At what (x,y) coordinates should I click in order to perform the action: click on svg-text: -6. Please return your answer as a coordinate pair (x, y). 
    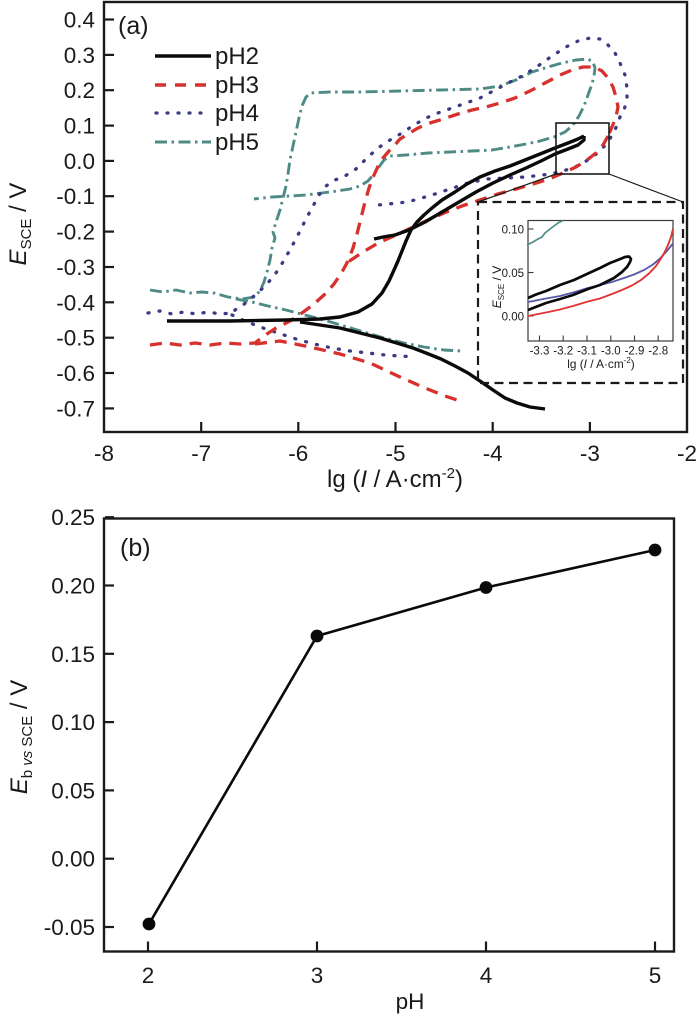
    Looking at the image, I should click on (298, 453).